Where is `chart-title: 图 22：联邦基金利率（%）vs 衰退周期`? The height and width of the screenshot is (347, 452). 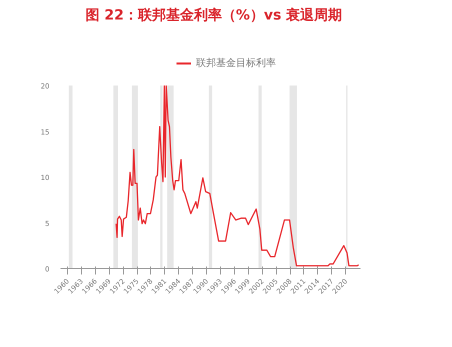
chart-title: 图 22：联邦基金利率（%）vs 衰退周期 is located at coordinates (214, 15).